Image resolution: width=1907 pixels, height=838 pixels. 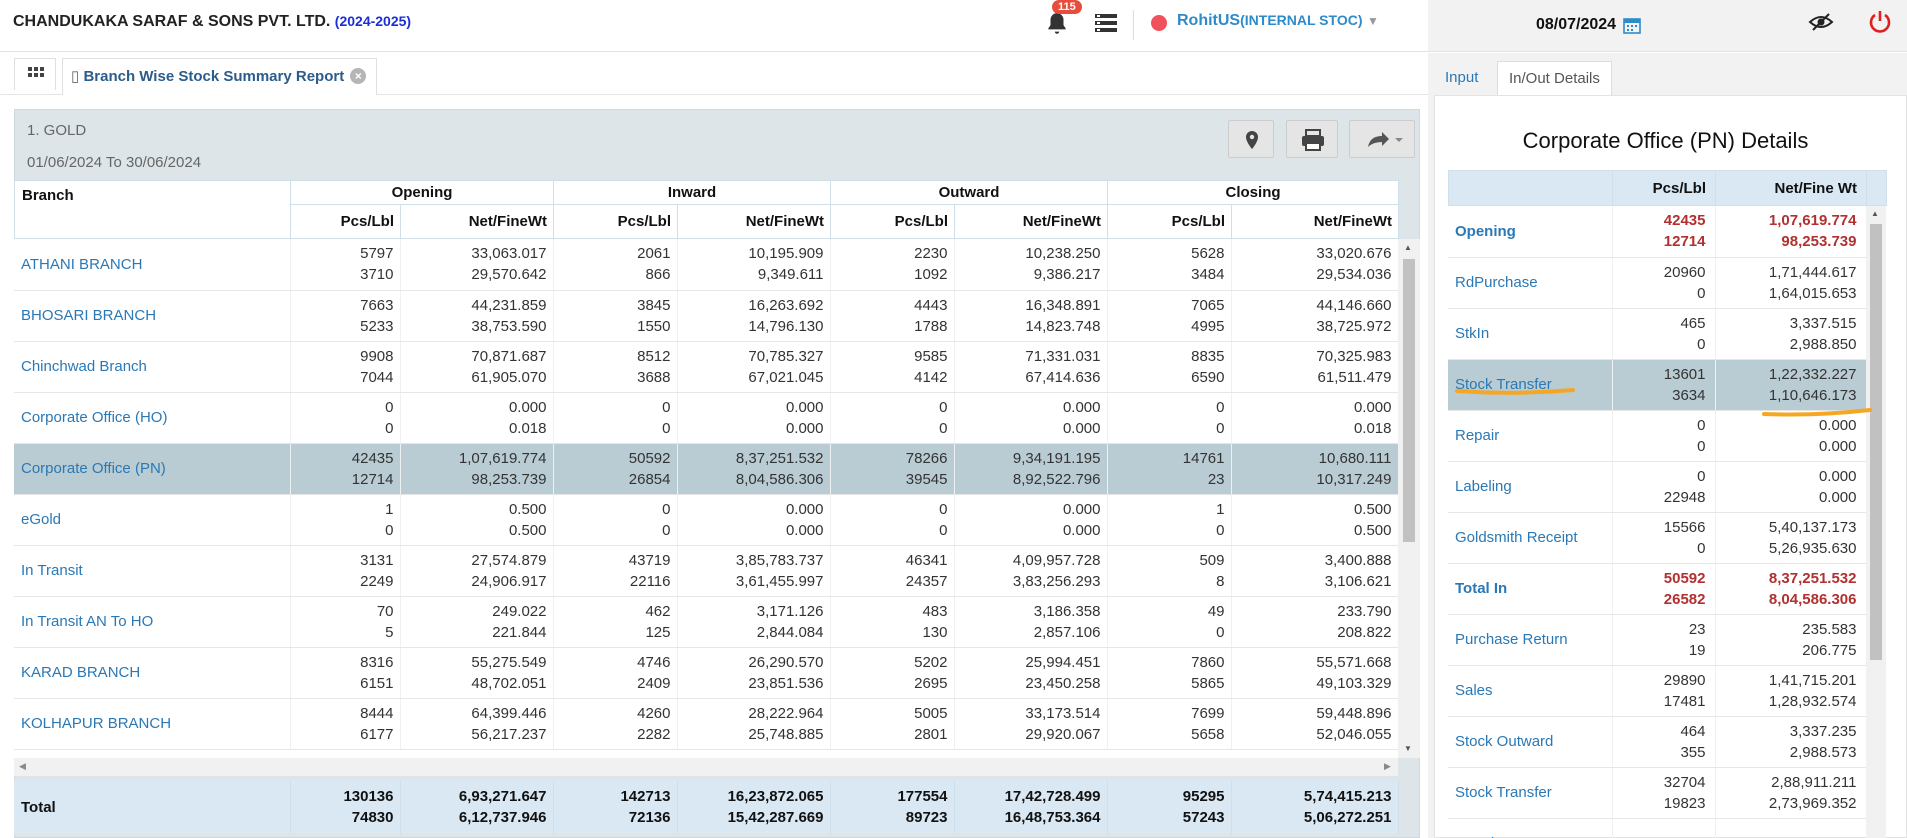 I want to click on cell-value-top: 33,020.676, so click(x=1354, y=254).